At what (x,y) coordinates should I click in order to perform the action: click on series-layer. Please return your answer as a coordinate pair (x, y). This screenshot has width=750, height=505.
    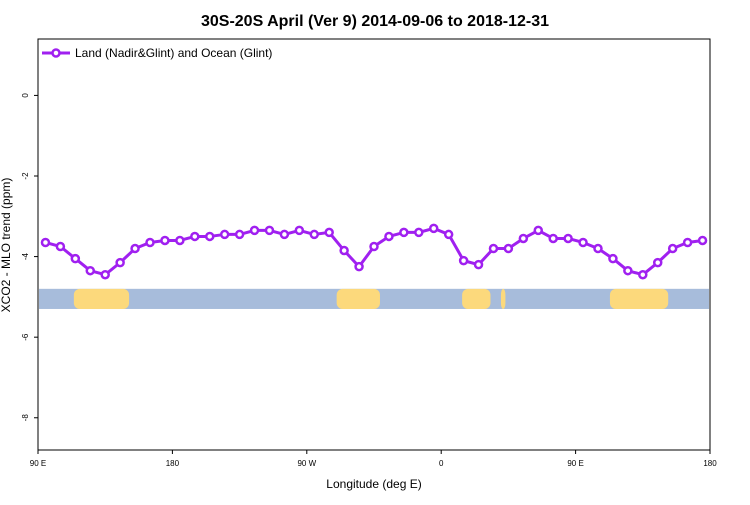
    Looking at the image, I should click on (374, 251).